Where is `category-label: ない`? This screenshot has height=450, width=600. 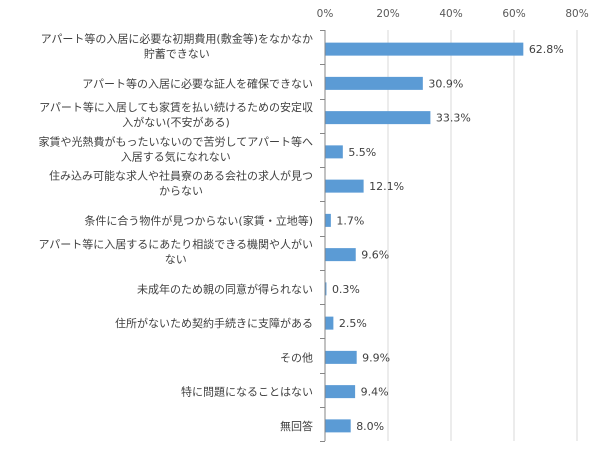 category-label: ない is located at coordinates (176, 259).